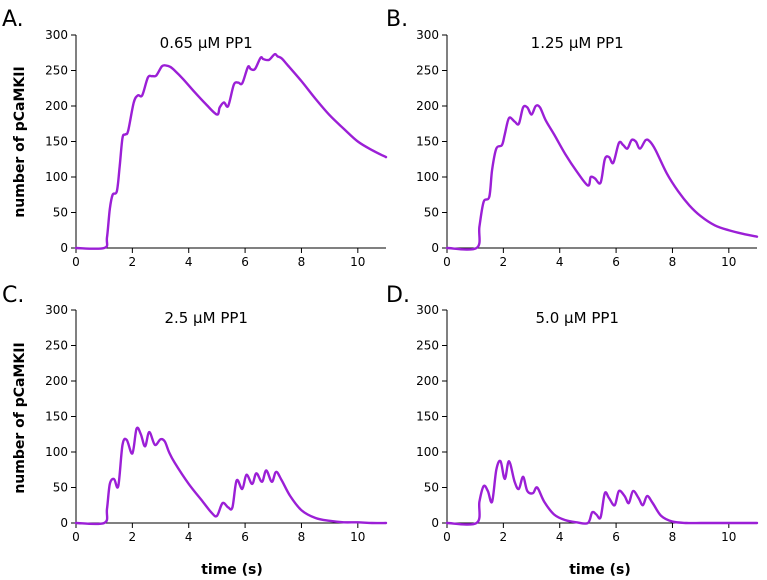  Describe the element at coordinates (397, 19) in the screenshot. I see `panel-letter: B.` at that location.